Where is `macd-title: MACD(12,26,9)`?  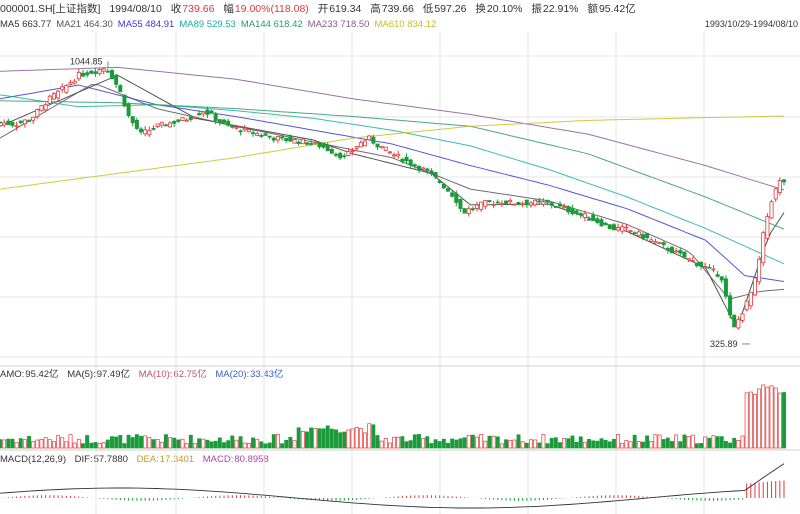 macd-title: MACD(12,26,9) is located at coordinates (33, 459).